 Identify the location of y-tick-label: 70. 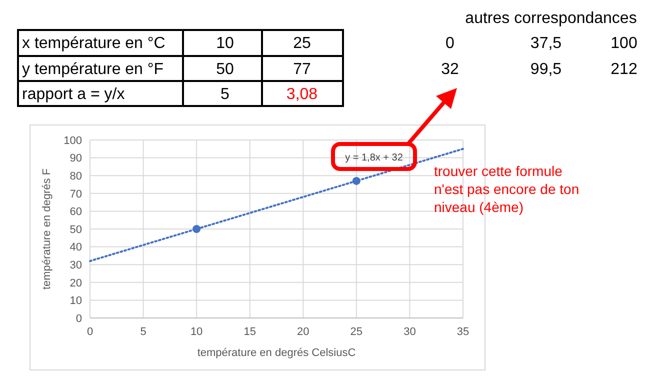
(76, 194).